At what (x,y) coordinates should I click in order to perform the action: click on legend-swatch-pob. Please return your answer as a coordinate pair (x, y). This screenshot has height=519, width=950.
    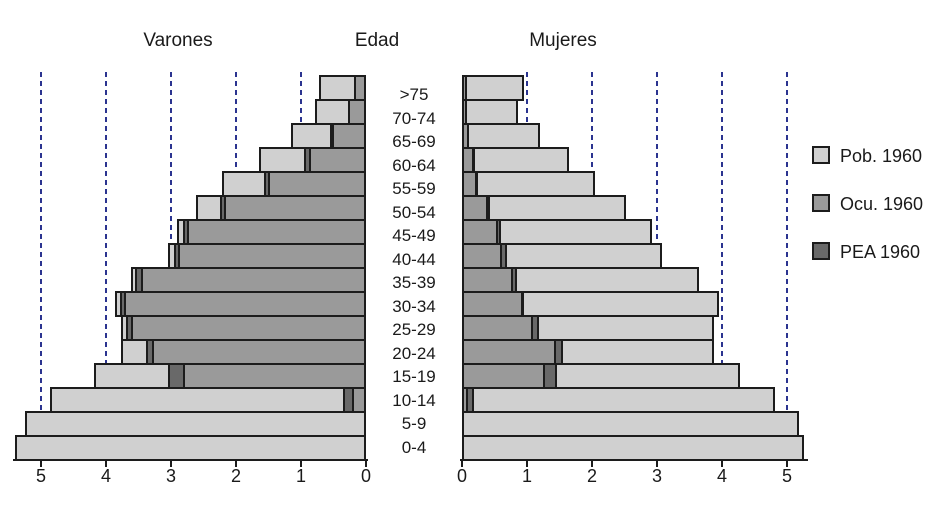
    Looking at the image, I should click on (821, 155).